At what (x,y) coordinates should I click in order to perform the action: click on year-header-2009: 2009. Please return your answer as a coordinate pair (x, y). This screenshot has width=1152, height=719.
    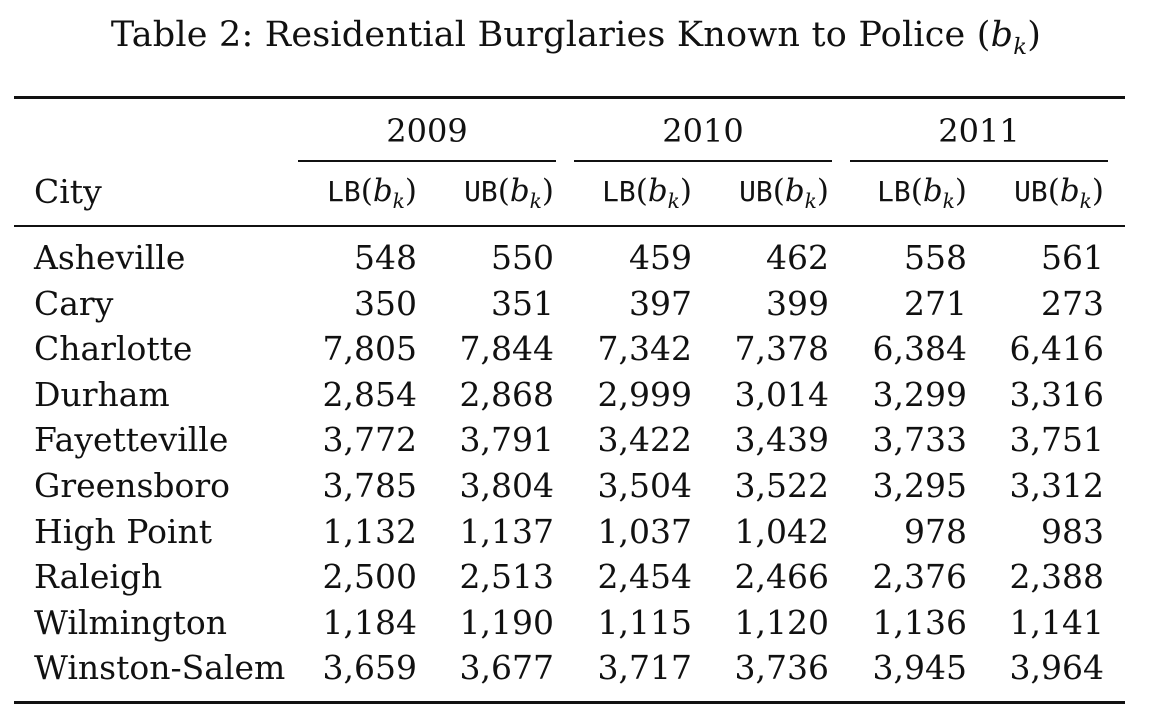
    Looking at the image, I should click on (427, 131).